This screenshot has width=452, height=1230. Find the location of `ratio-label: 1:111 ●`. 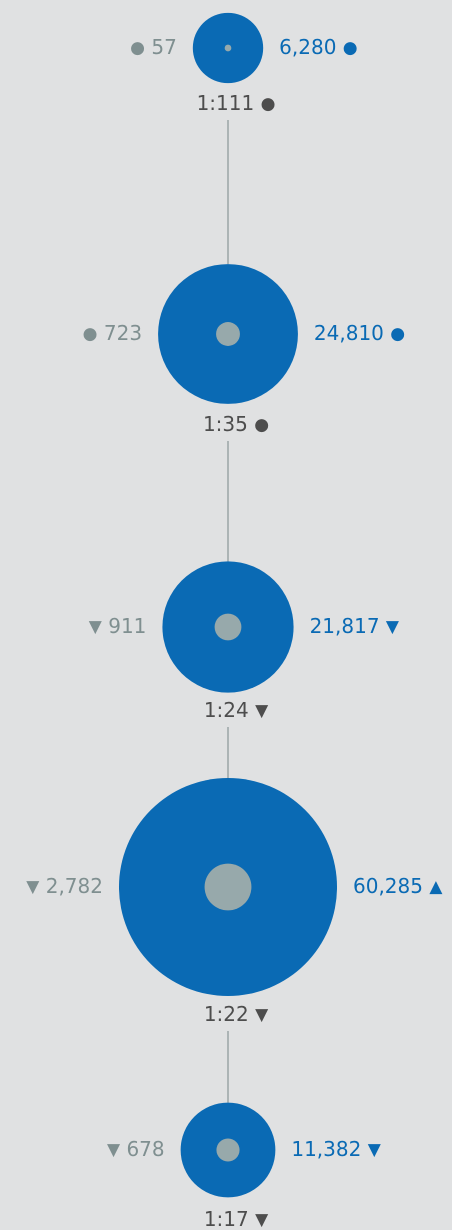

ratio-label: 1:111 ● is located at coordinates (236, 103).